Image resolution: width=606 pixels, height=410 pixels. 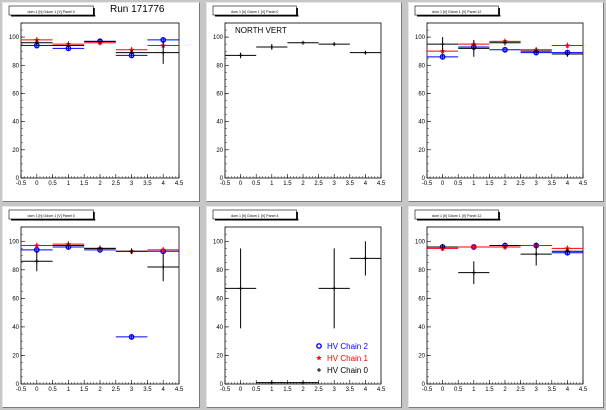 What do you see at coordinates (219, 123) in the screenshot?
I see `y-tick-label: 40` at bounding box center [219, 123].